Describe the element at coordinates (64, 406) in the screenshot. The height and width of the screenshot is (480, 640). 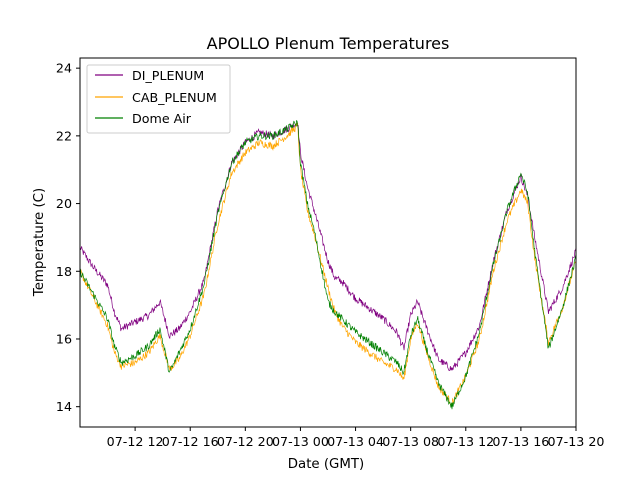
I see `y-tick-label: 14` at that location.